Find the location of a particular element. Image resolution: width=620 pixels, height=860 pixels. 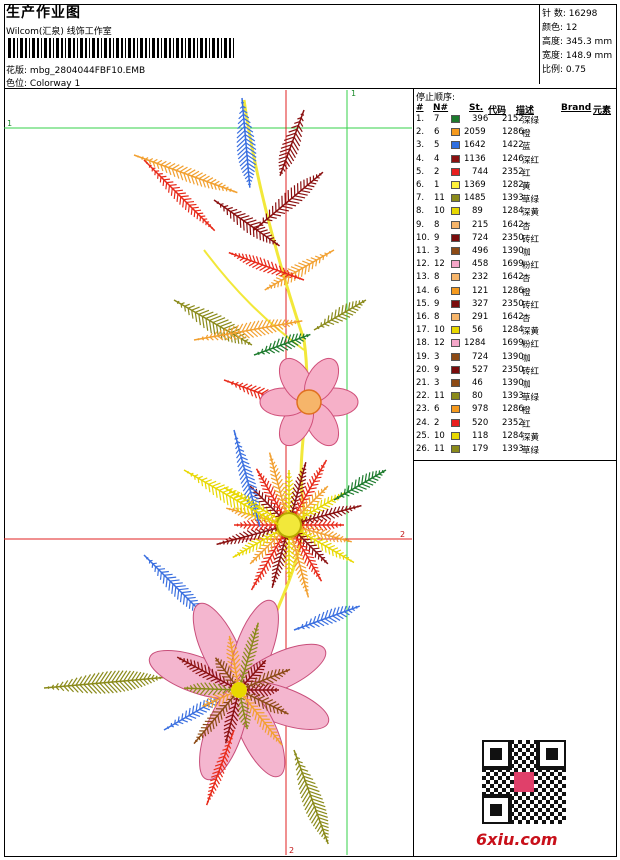

colorway-label: 色位: is located at coordinates (17, 84).